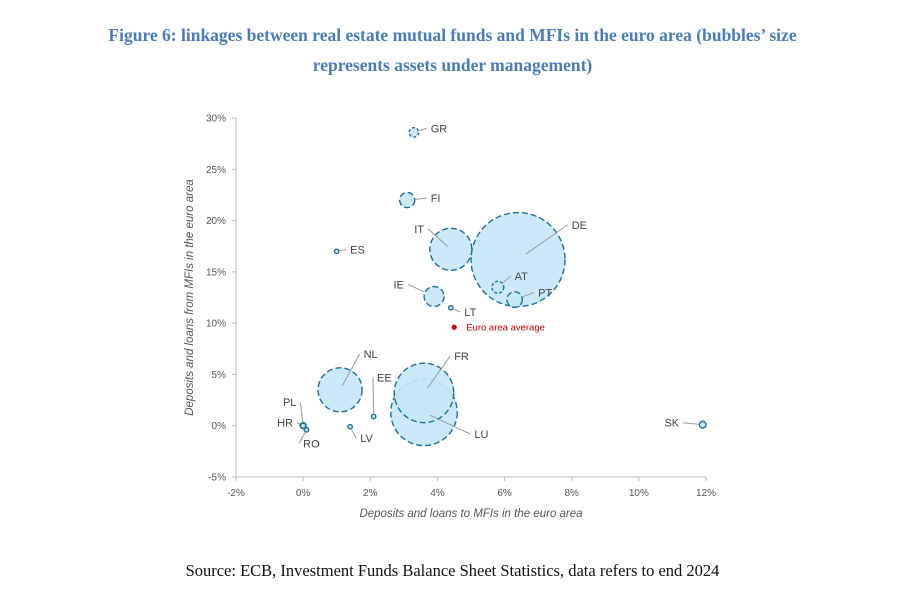  I want to click on chart-title-line2: represents assets under management), so click(452, 65).